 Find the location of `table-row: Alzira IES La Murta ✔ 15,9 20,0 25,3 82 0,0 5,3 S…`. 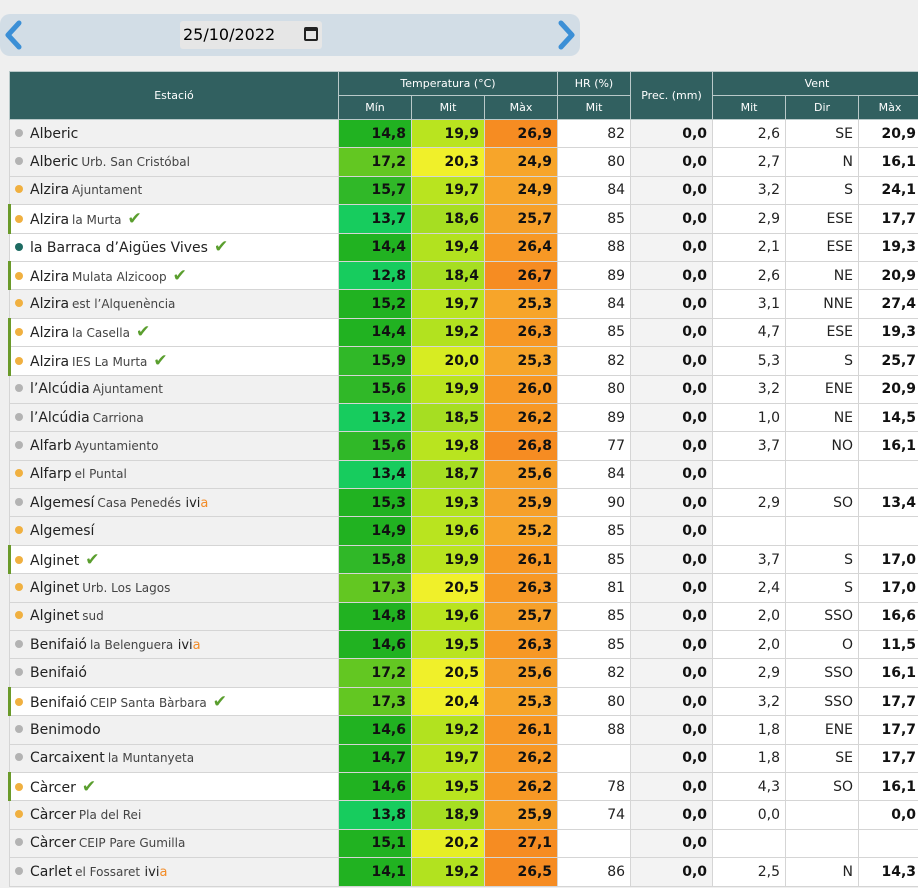

table-row: Alzira IES La Murta ✔ 15,9 20,0 25,3 82 0,0 5,3 S… is located at coordinates (463, 361).